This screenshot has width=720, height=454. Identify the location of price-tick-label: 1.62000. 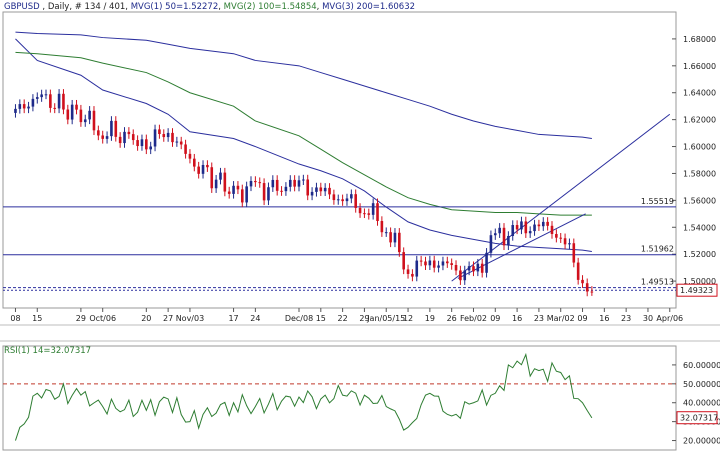
(699, 120).